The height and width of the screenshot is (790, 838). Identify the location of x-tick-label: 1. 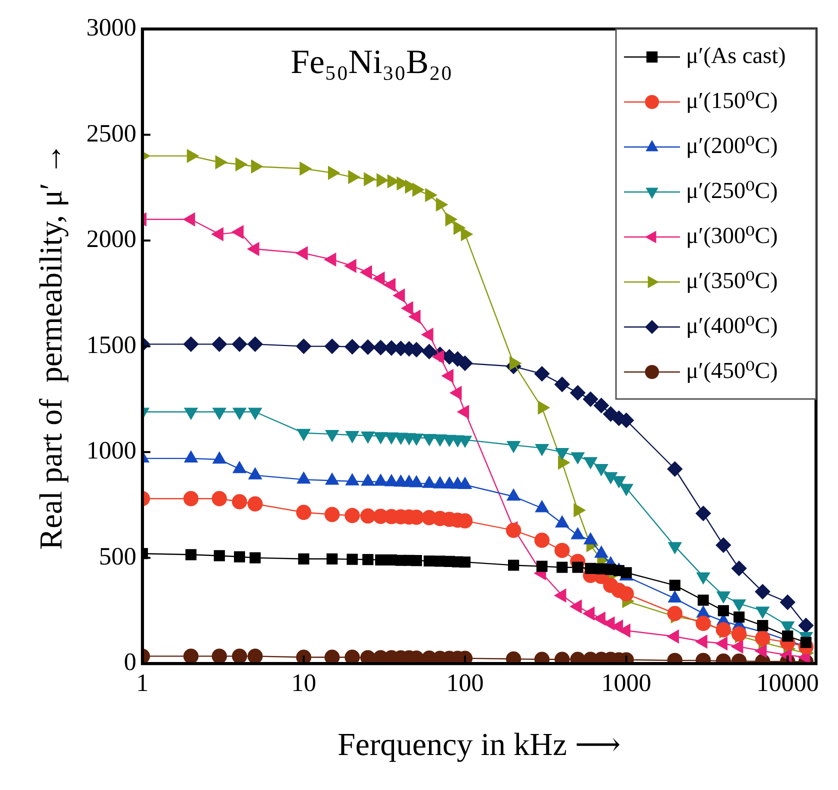
(142, 684).